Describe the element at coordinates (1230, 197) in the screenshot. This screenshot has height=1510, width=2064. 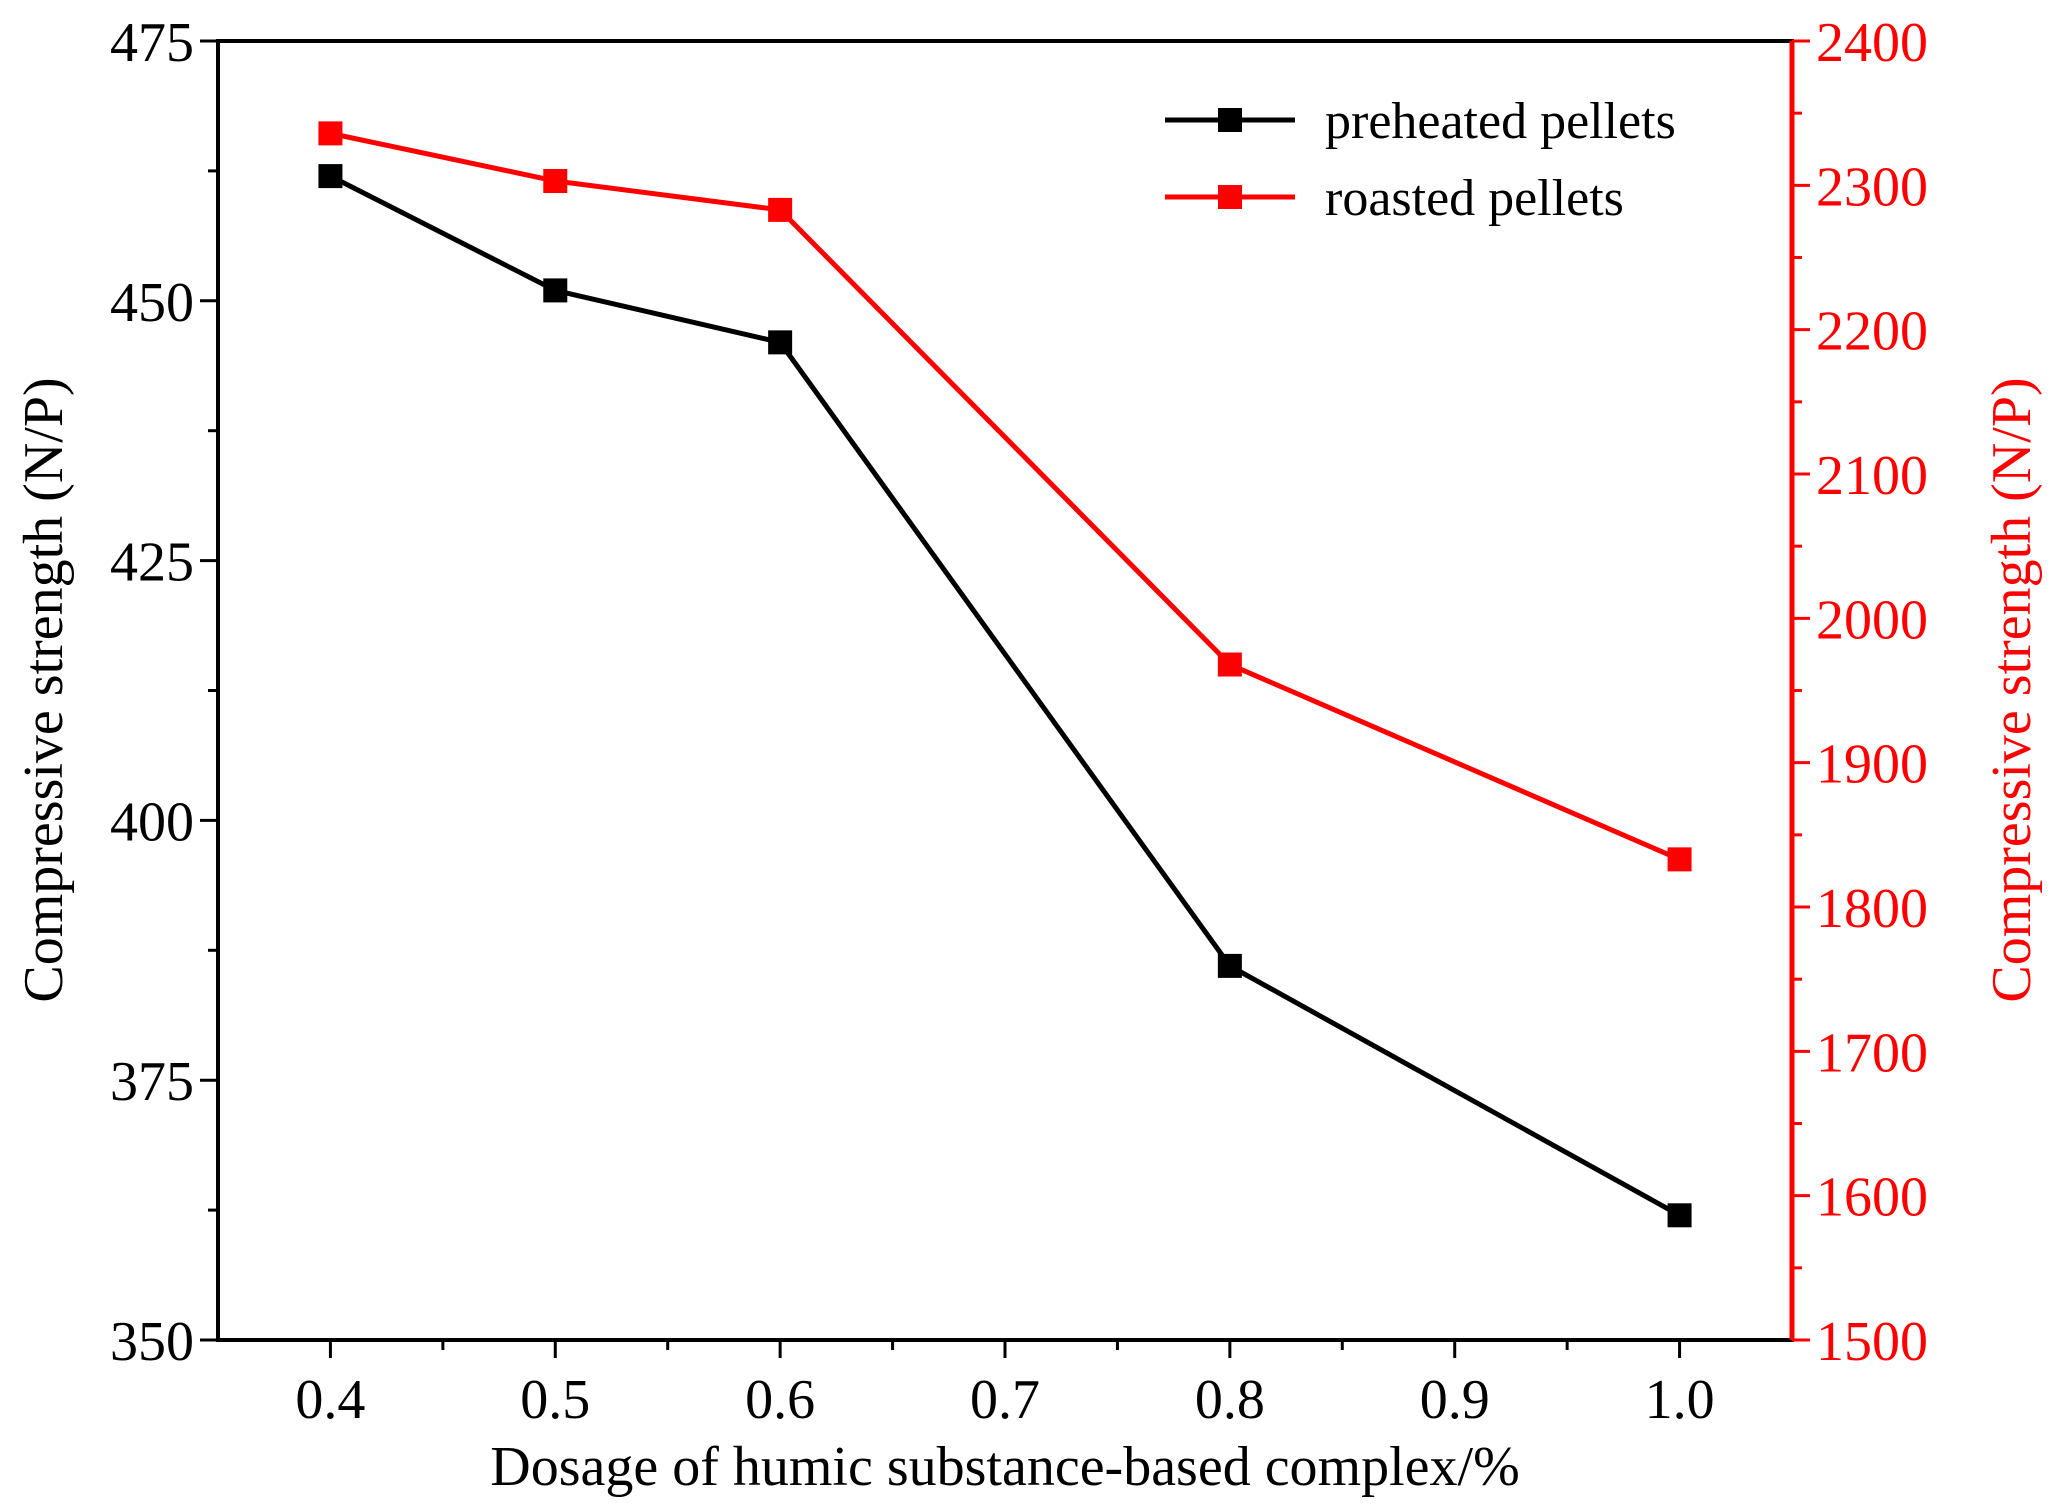
I see `legend-marker-roasted` at that location.